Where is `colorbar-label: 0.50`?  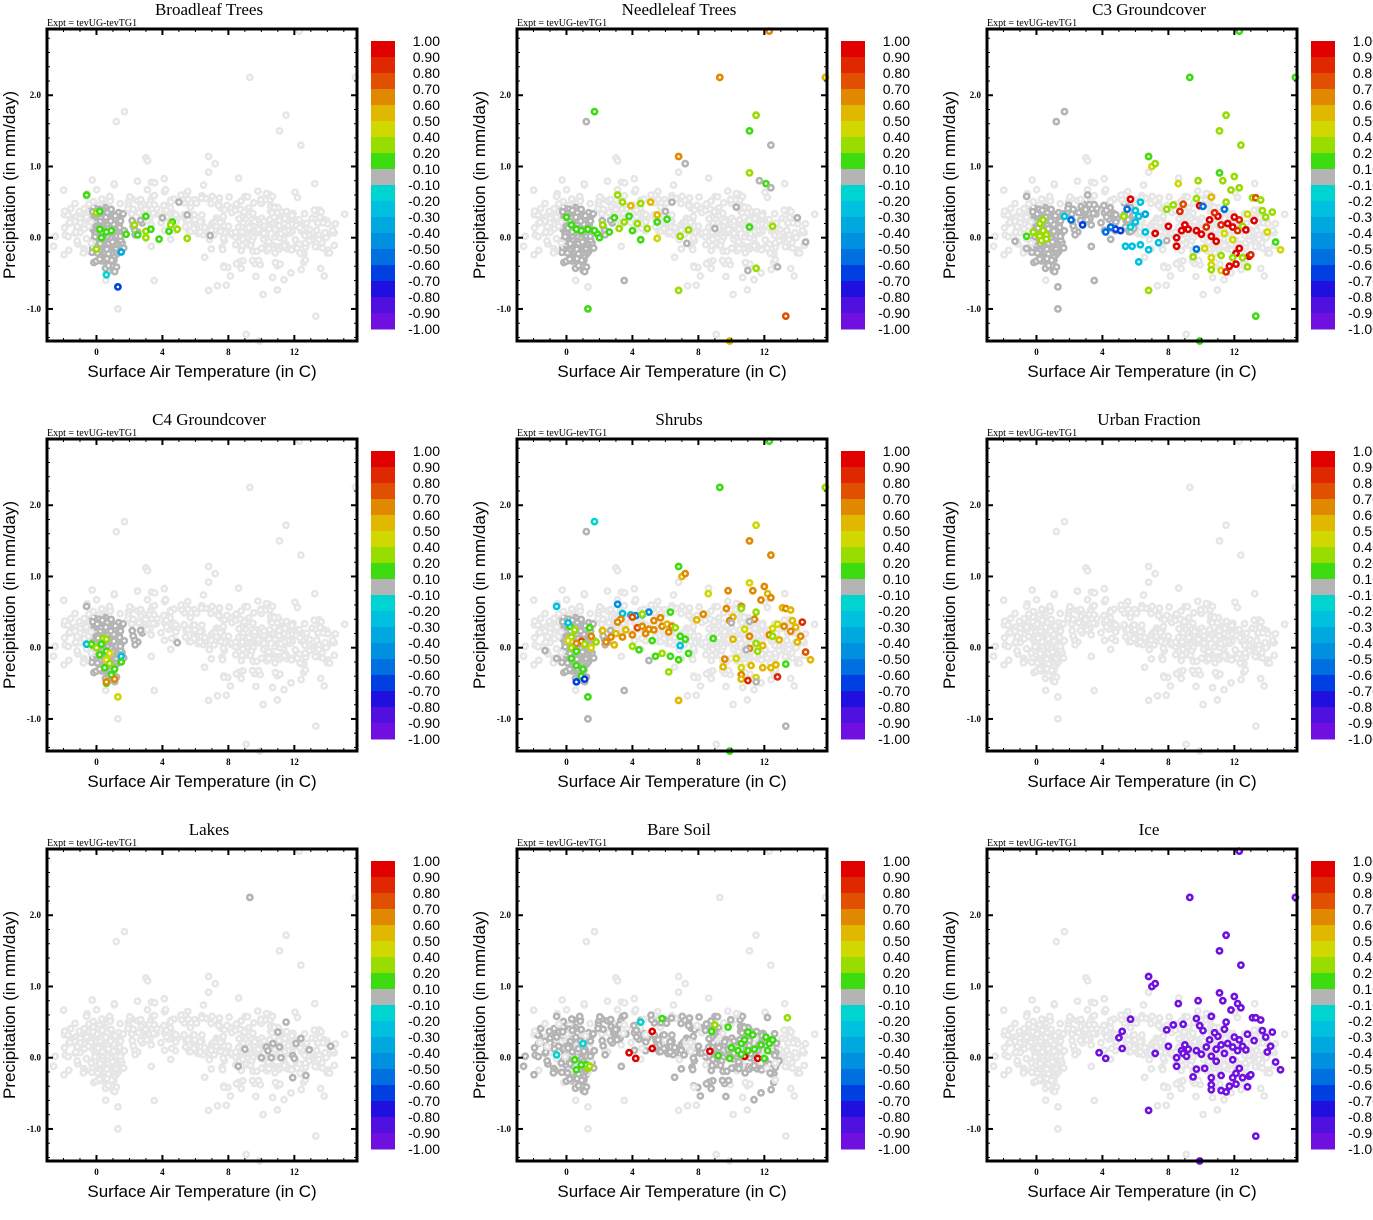
colorbar-label: 0.50 is located at coordinates (896, 121).